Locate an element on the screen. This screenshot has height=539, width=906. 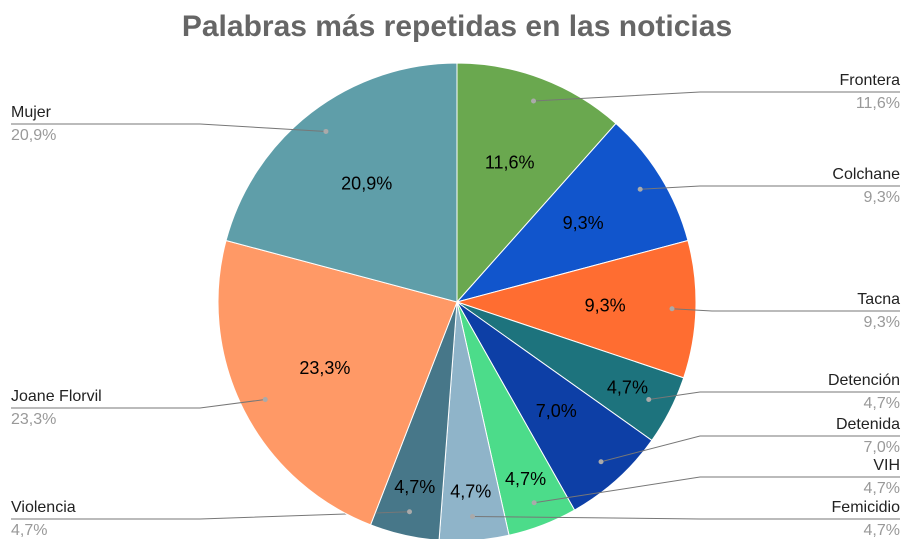
legend-name: Tacna is located at coordinates (878, 299).